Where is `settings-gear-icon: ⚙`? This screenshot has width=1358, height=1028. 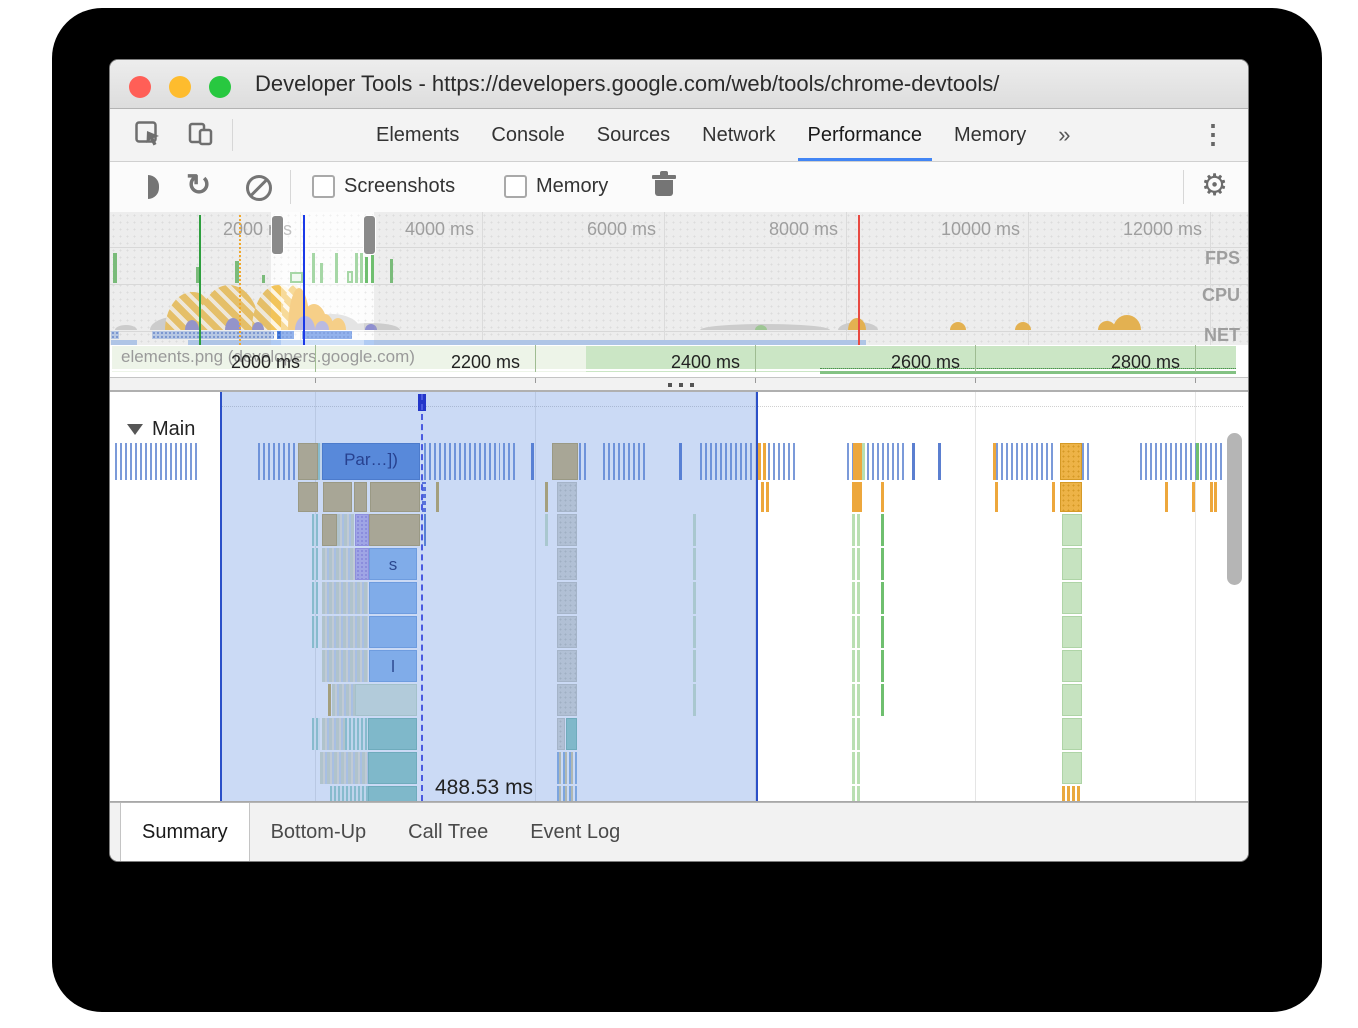 settings-gear-icon: ⚙ is located at coordinates (1214, 185).